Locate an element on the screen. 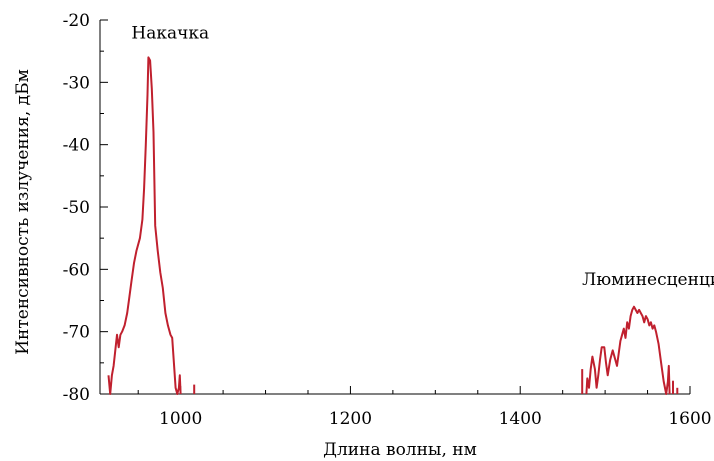 Image resolution: width=714 pixels, height=461 pixels. y-tick-label: -30 is located at coordinates (76, 83).